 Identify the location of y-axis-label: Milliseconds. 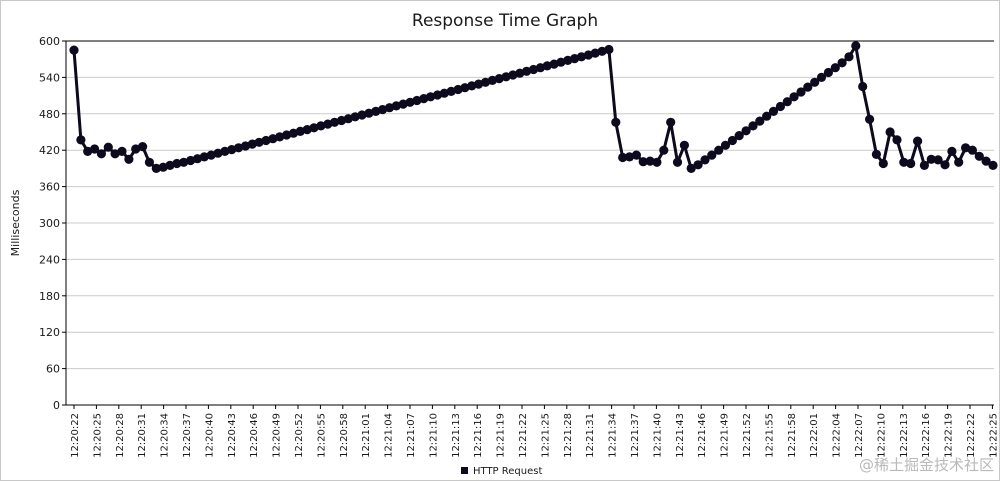
(15, 222).